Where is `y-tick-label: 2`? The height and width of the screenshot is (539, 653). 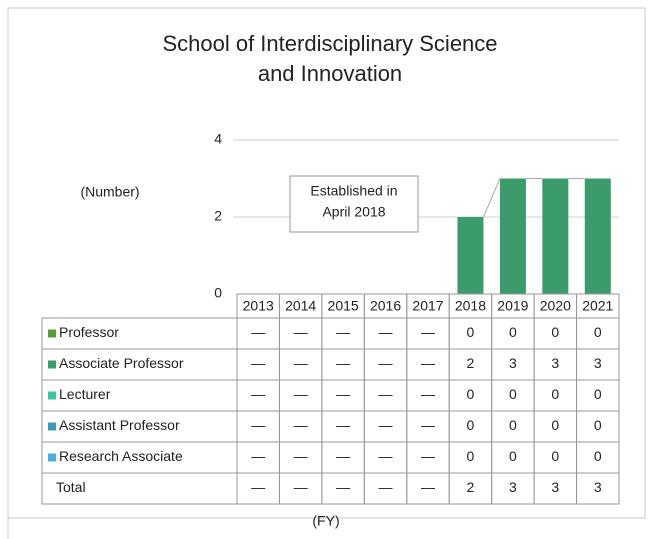
y-tick-label: 2 is located at coordinates (218, 216).